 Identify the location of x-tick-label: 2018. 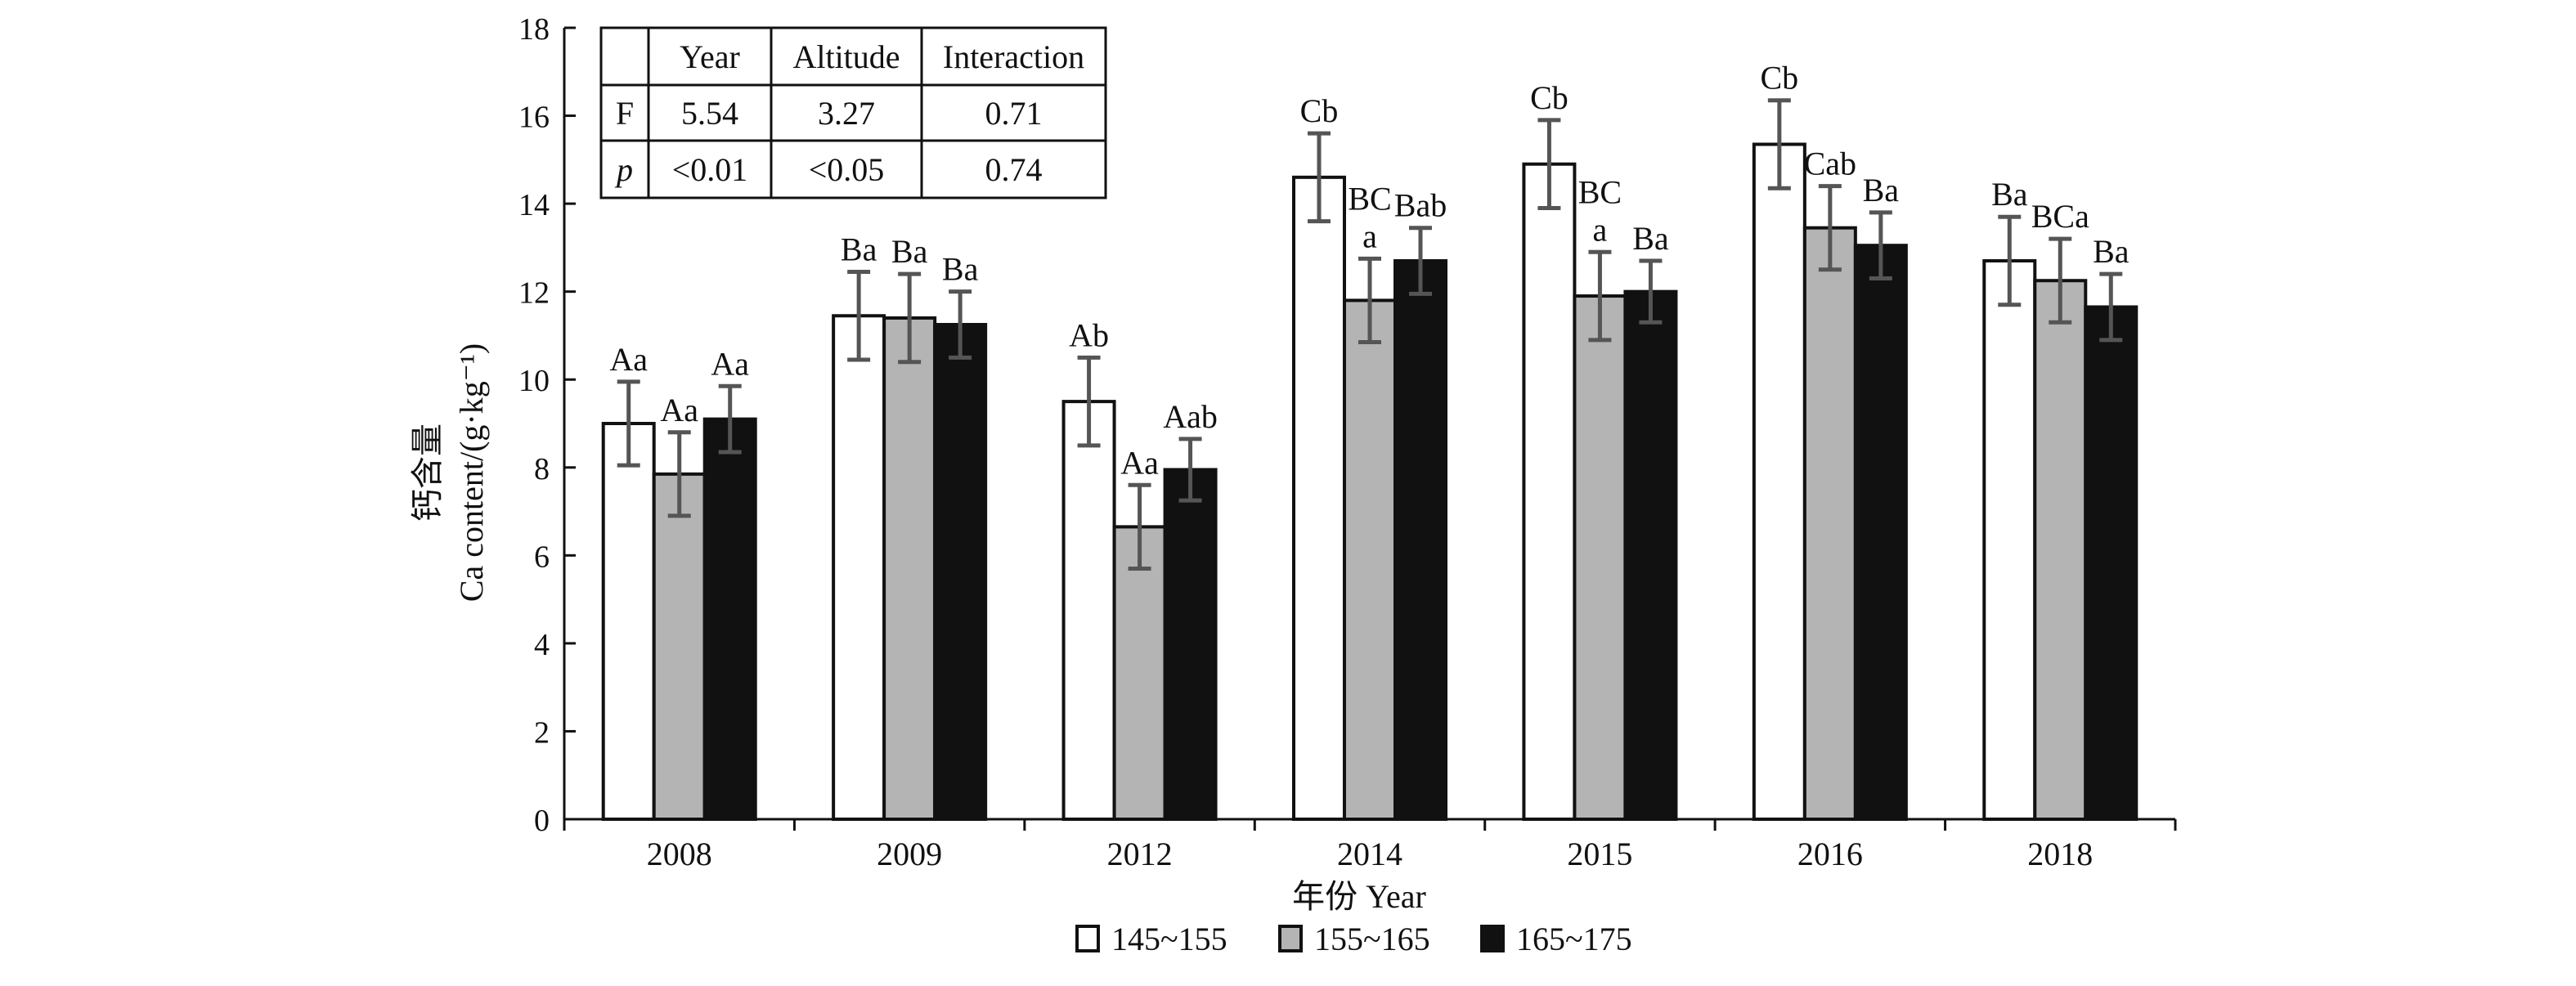
(2060, 854).